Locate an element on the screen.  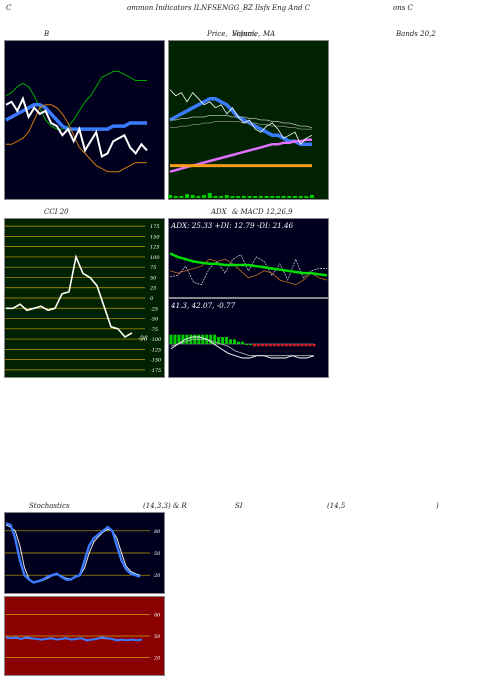
header-right: ons C is located at coordinates (403, 8).